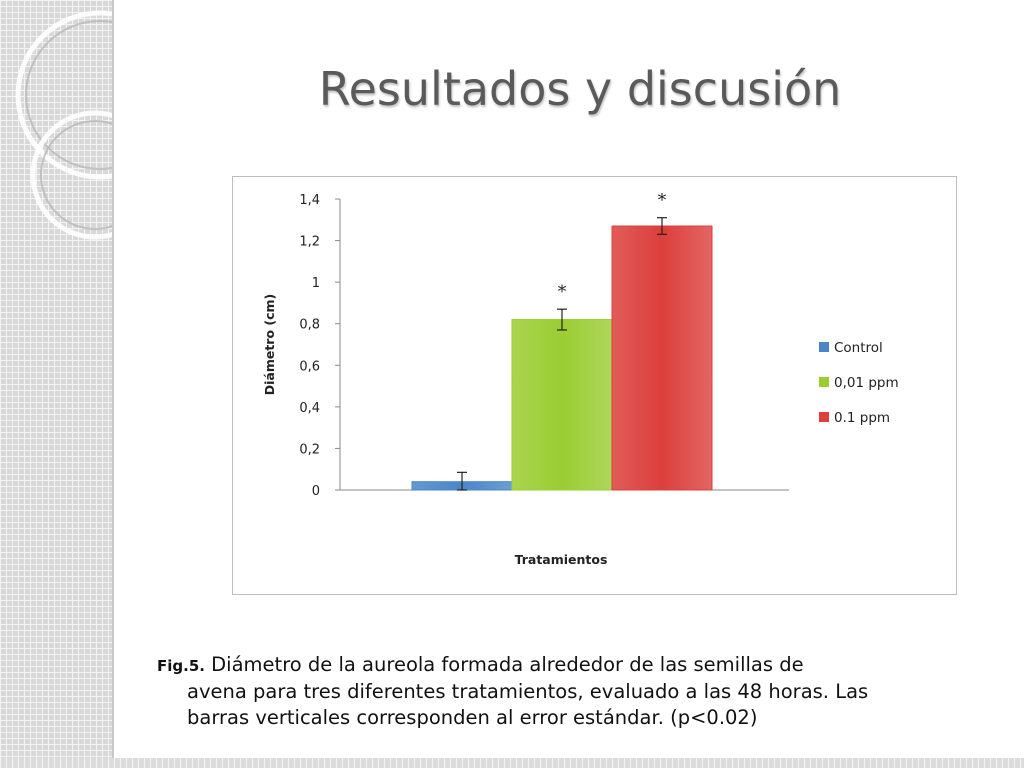 The height and width of the screenshot is (768, 1024). I want to click on y-tick-label: 1,2, so click(309, 242).